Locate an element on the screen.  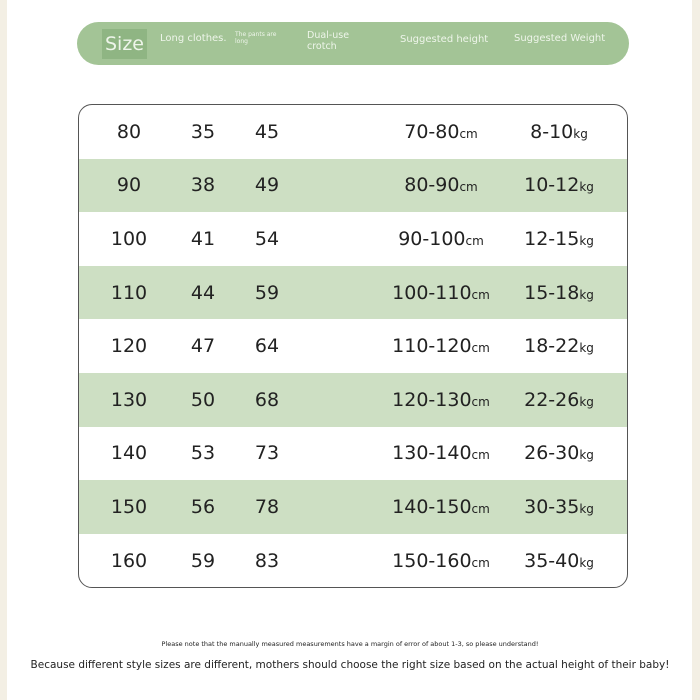
cell-size-value: 130 is located at coordinates (129, 399).